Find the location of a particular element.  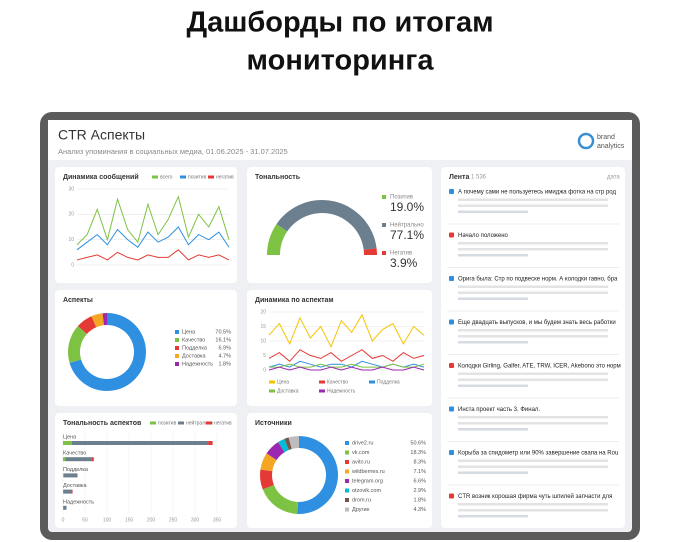

panel-title: Тональность is located at coordinates (278, 177).